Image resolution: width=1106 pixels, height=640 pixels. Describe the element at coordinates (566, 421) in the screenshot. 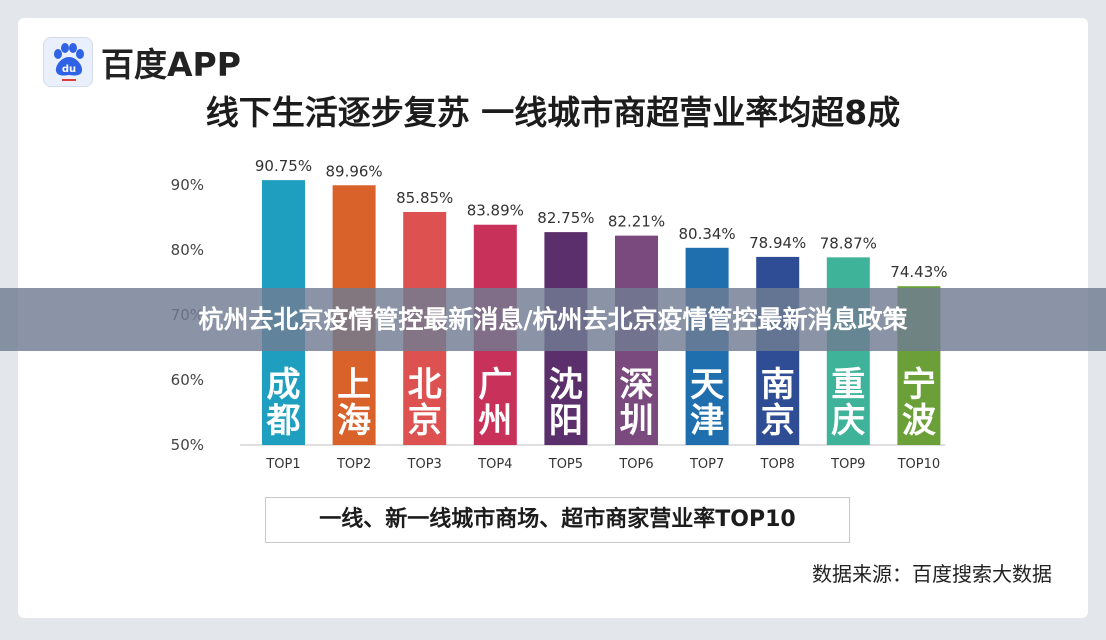

I see `city-label-char: 阳` at that location.